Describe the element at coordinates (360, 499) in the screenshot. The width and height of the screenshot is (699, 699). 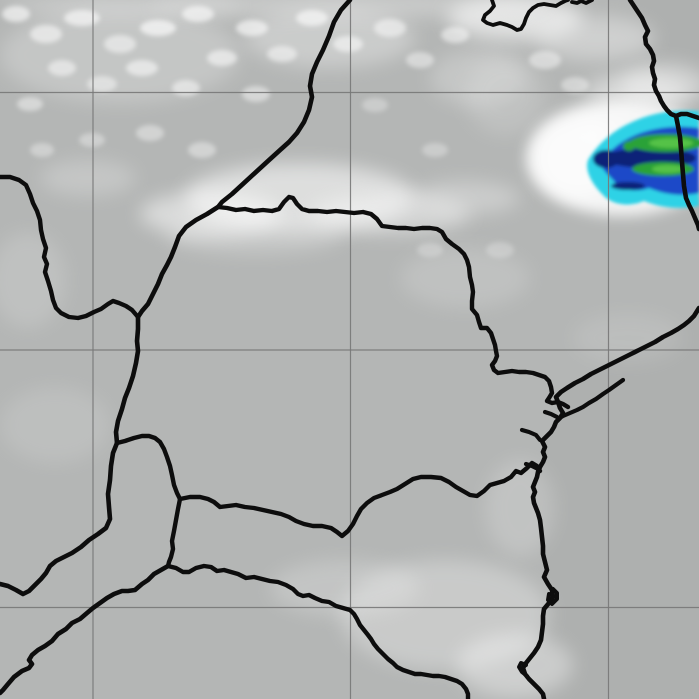
I see `parana-santa-catarina-border` at that location.